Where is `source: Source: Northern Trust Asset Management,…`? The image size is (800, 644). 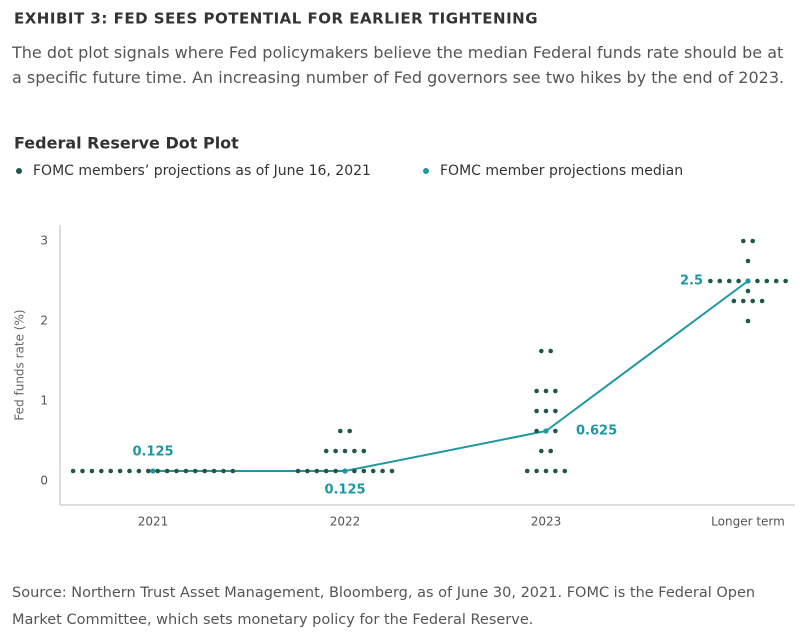
source: Source: Northern Trust Asset Management,… is located at coordinates (384, 606).